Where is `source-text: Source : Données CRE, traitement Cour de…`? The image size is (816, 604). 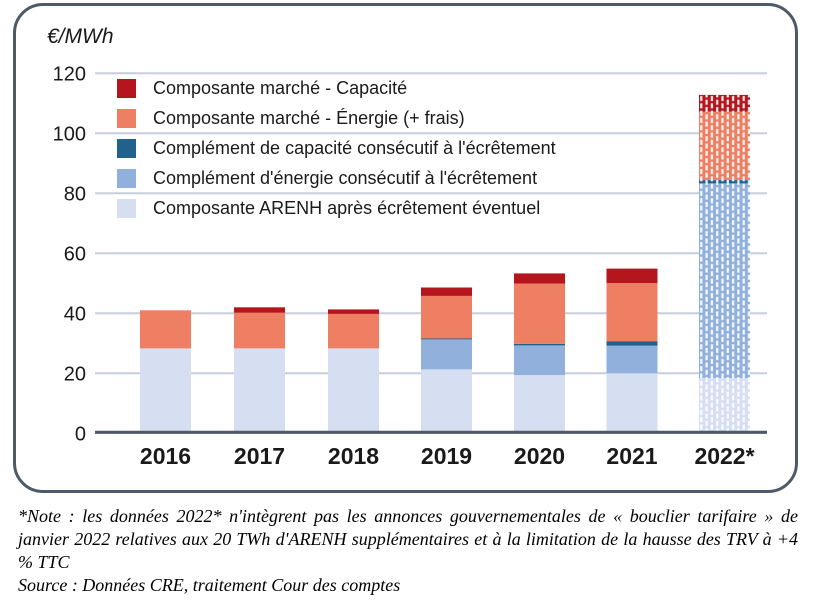 source-text: Source : Données CRE, traitement Cour de… is located at coordinates (209, 585).